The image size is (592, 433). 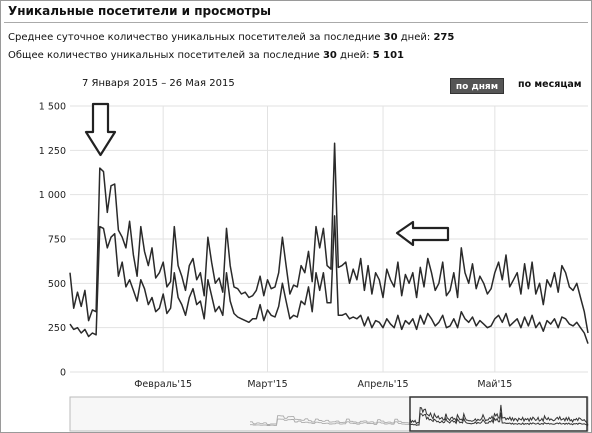 I want to click on x-tick-label: Март'15, so click(x=267, y=384).